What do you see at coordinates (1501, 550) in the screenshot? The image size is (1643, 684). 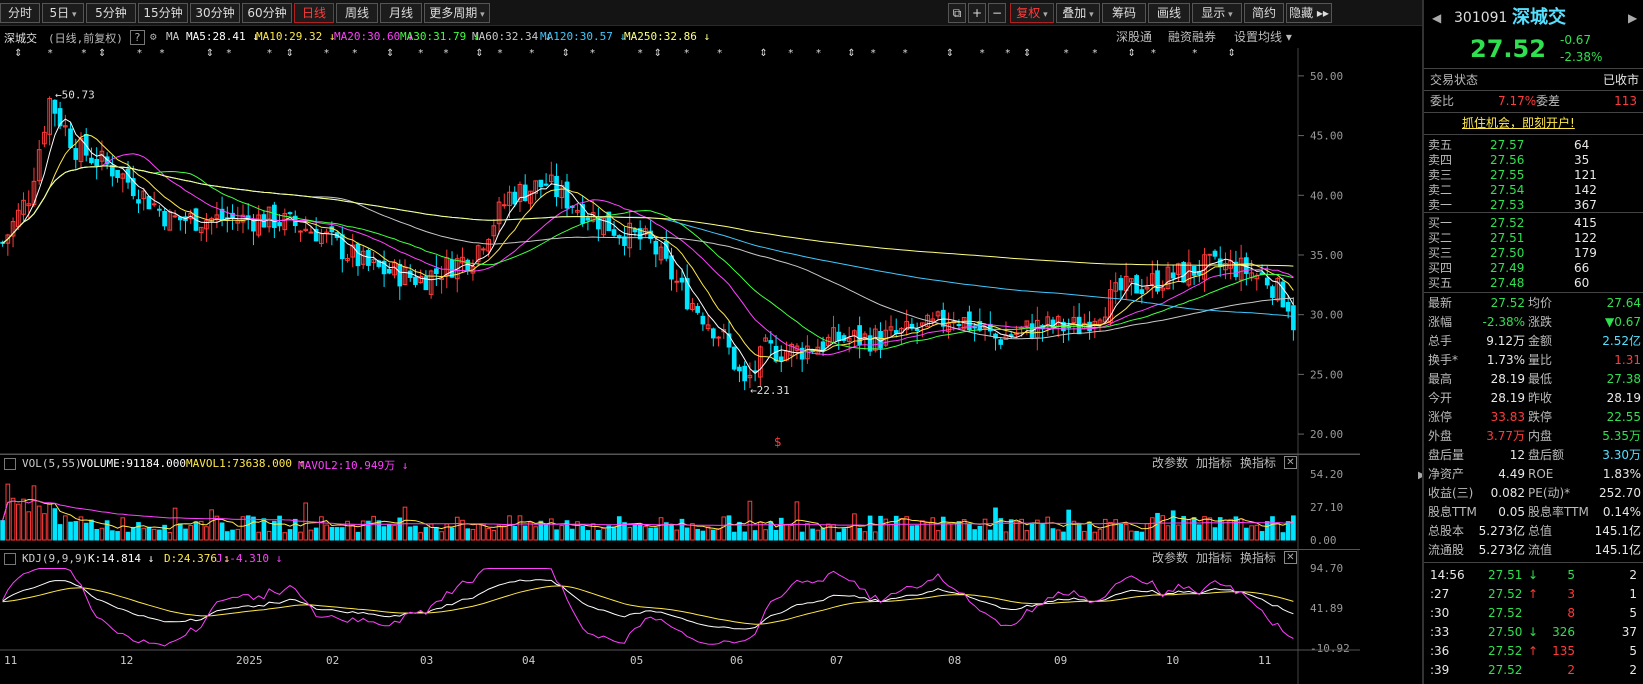 I see `stat-value: 5.273亿` at bounding box center [1501, 550].